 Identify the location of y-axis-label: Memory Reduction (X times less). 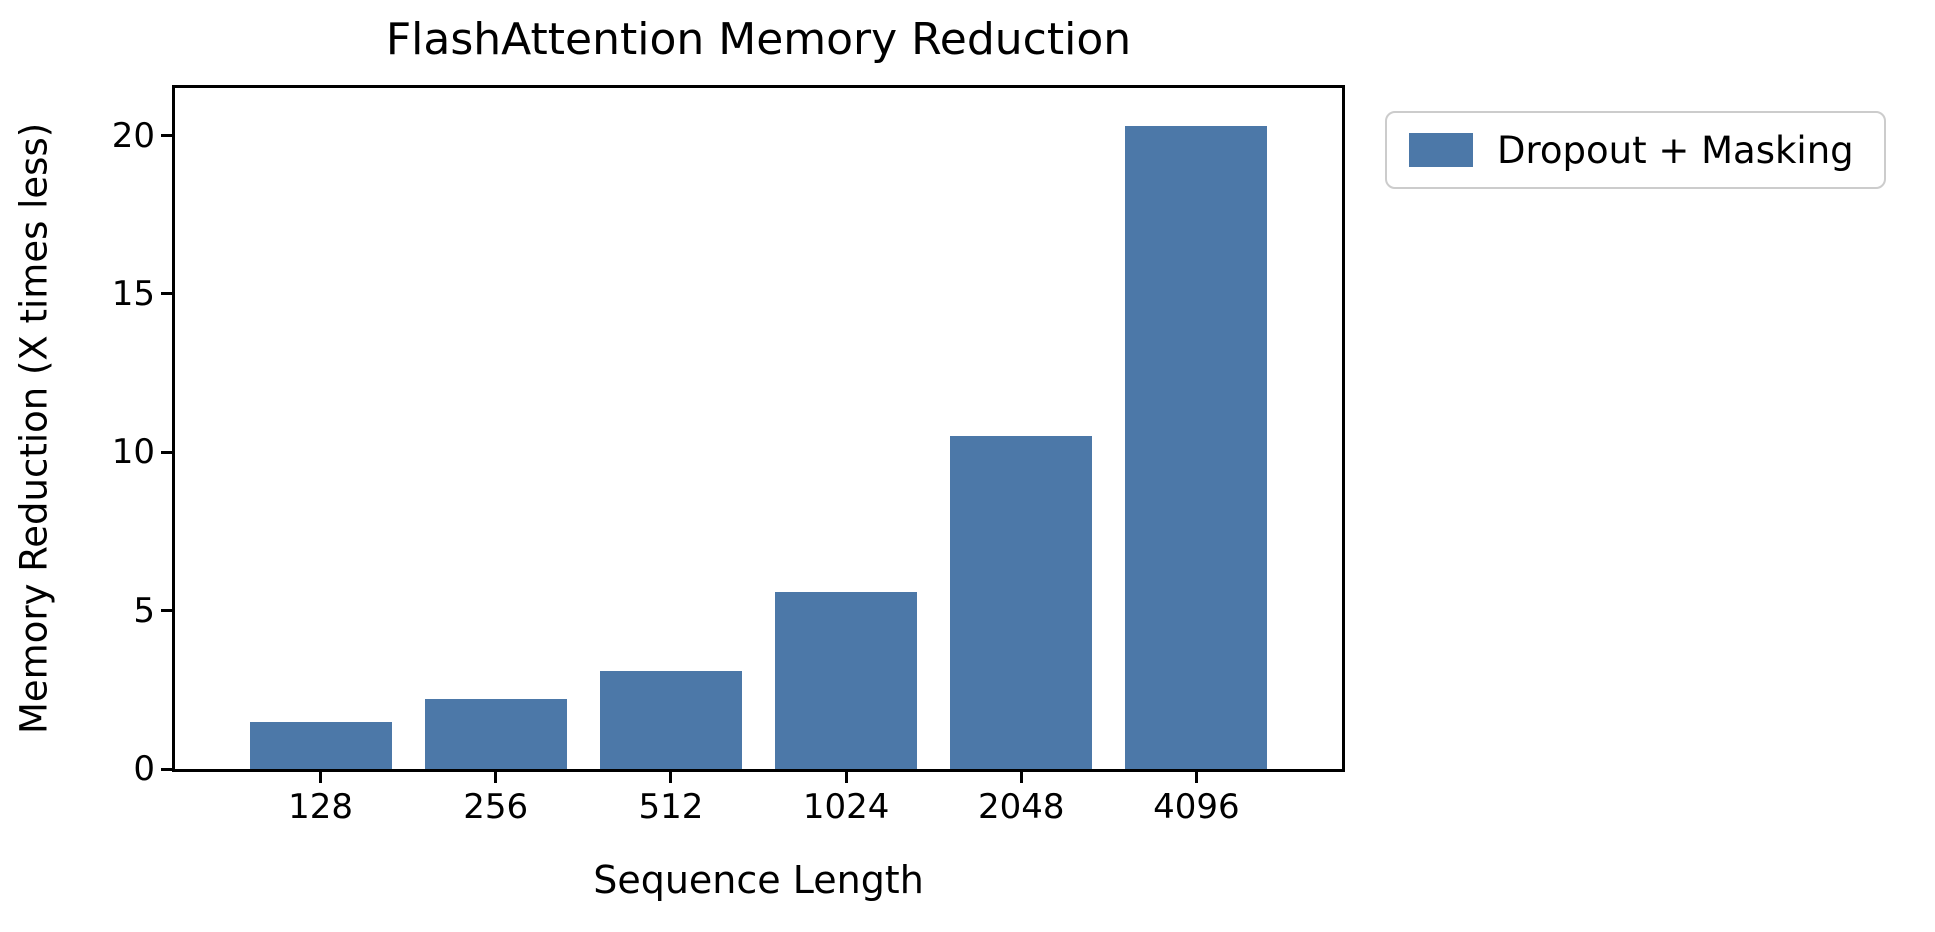
(34, 428).